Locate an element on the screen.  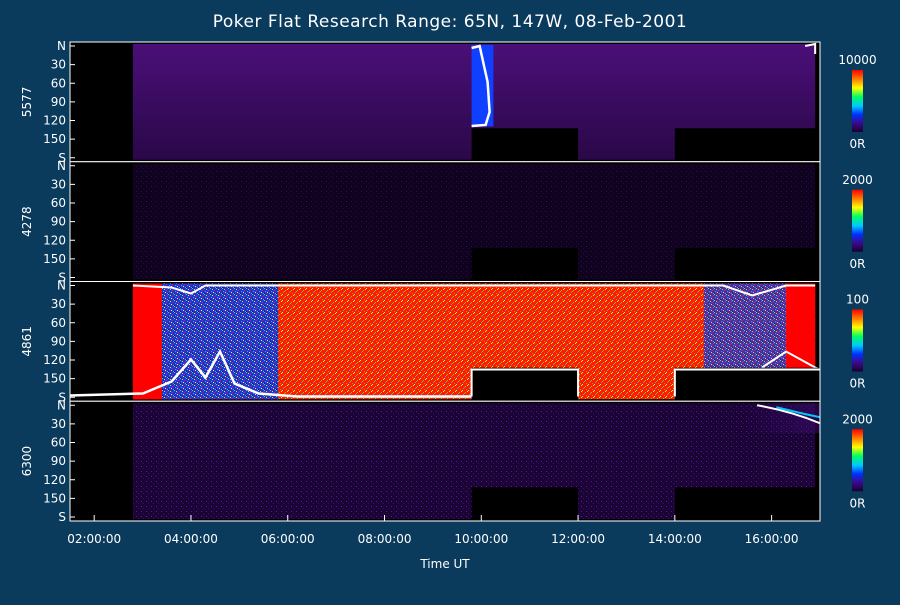
x-tick-label: 16:00:00 is located at coordinates (772, 539).